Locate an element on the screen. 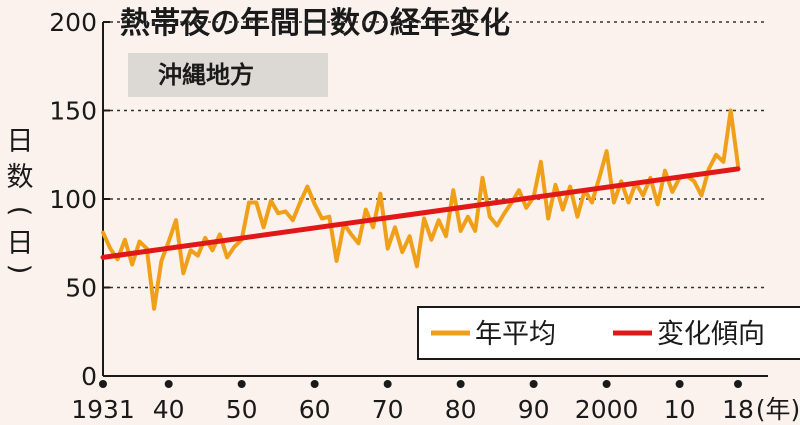 The width and height of the screenshot is (800, 425). data-point-1979 is located at coordinates (453, 190).